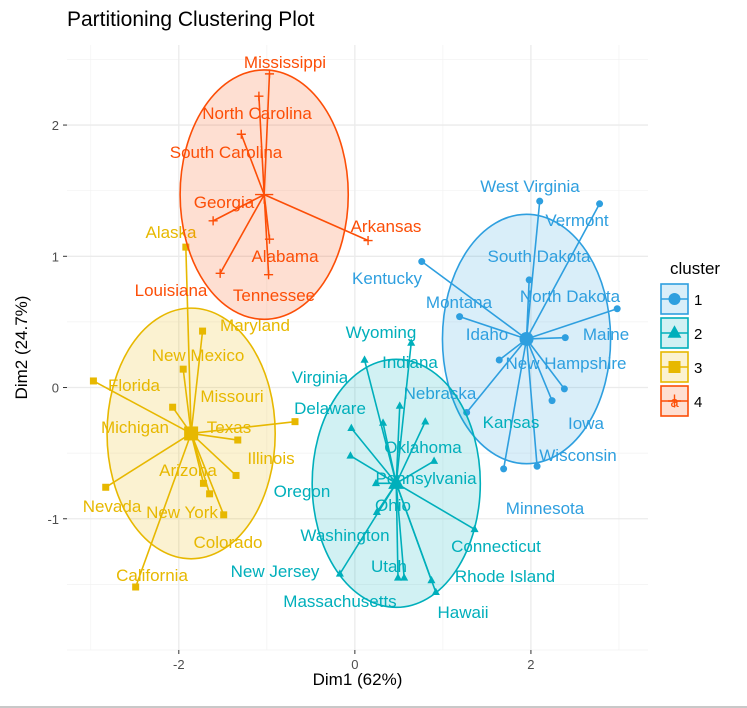 The height and width of the screenshot is (708, 747). What do you see at coordinates (358, 679) in the screenshot?
I see `x-axis-title: Dim1 (62%)` at bounding box center [358, 679].